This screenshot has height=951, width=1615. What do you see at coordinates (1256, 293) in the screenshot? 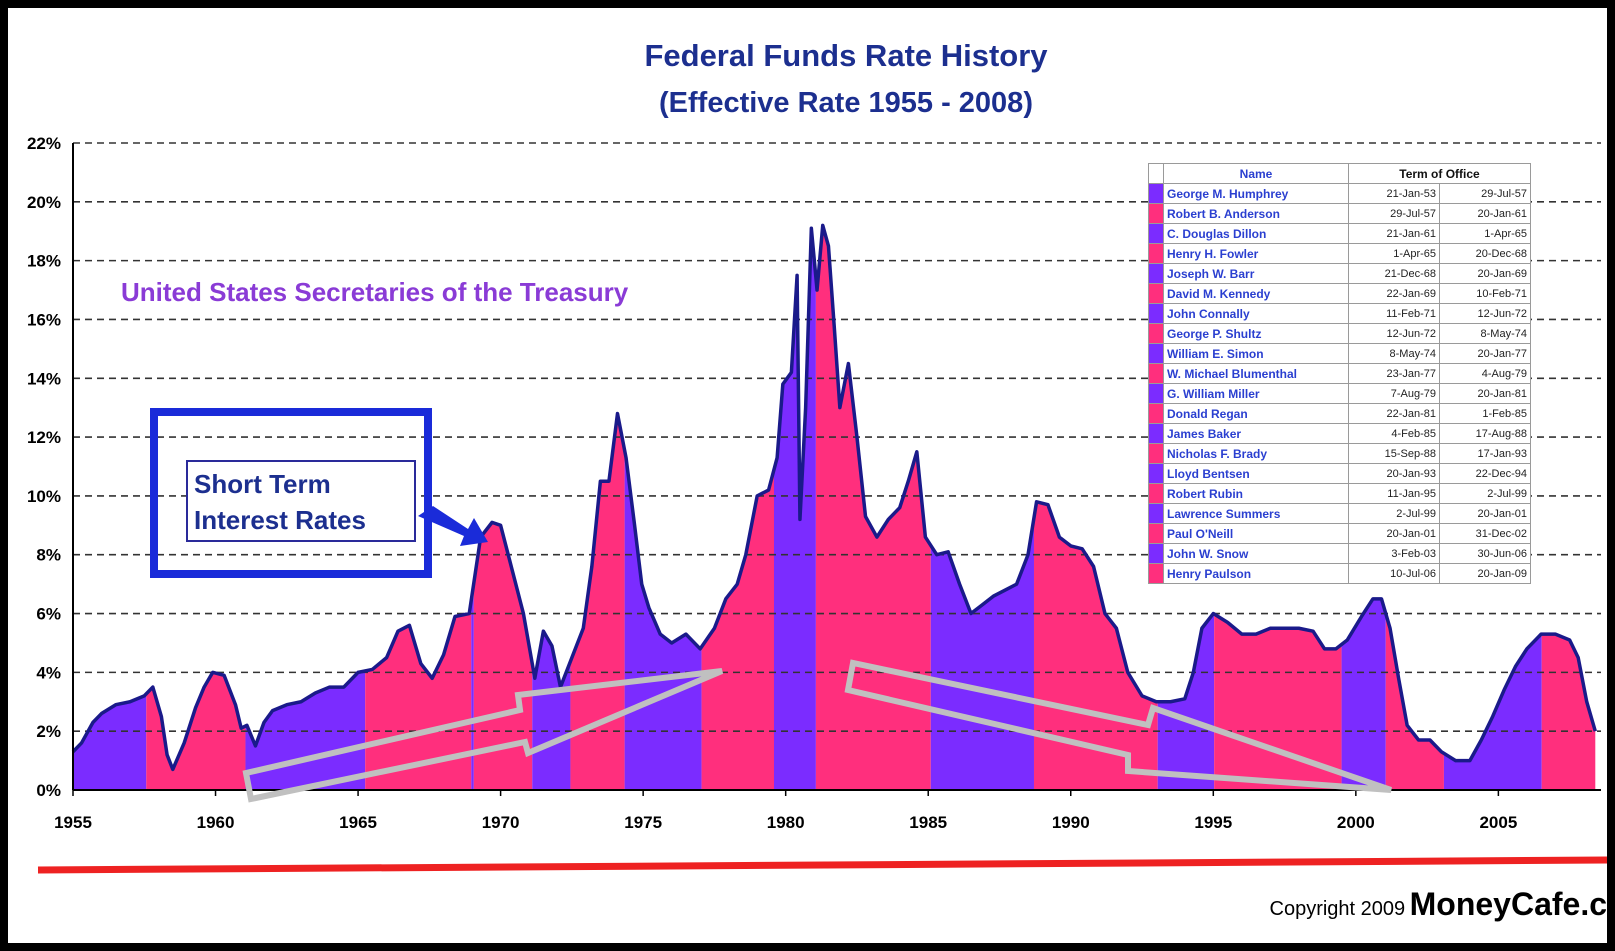
I see `secretary-name: David M. Kennedy` at bounding box center [1256, 293].